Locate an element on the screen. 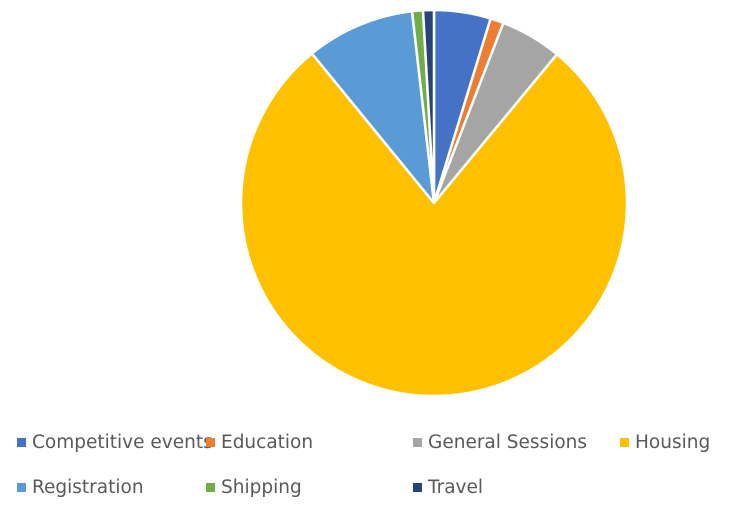  legend-item-travel: Travel is located at coordinates (448, 487).